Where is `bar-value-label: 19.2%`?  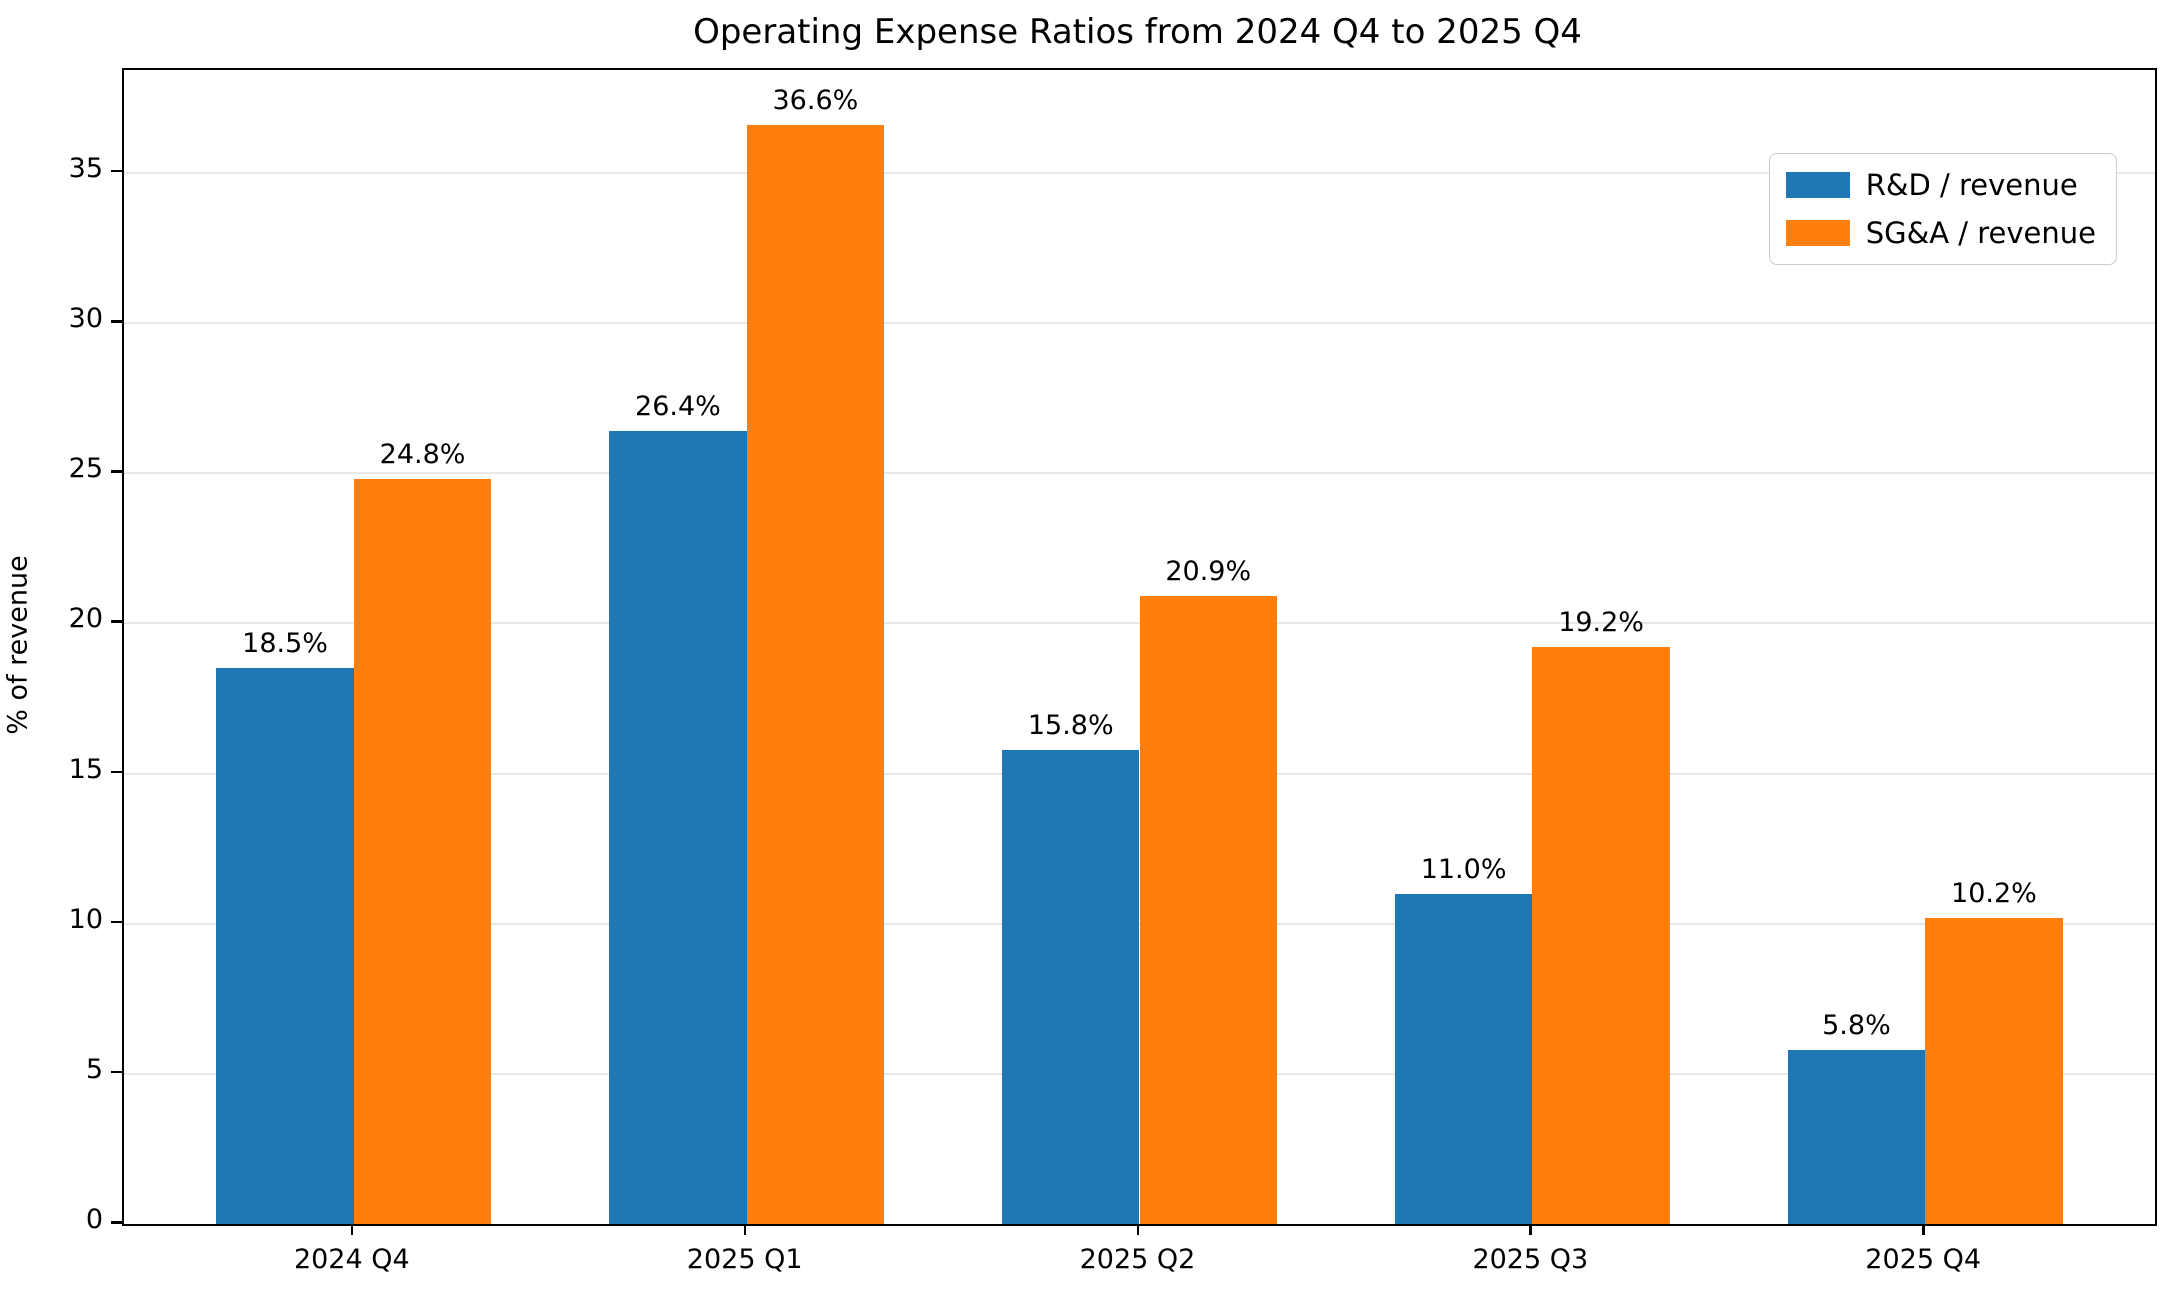
bar-value-label: 19.2% is located at coordinates (1601, 623).